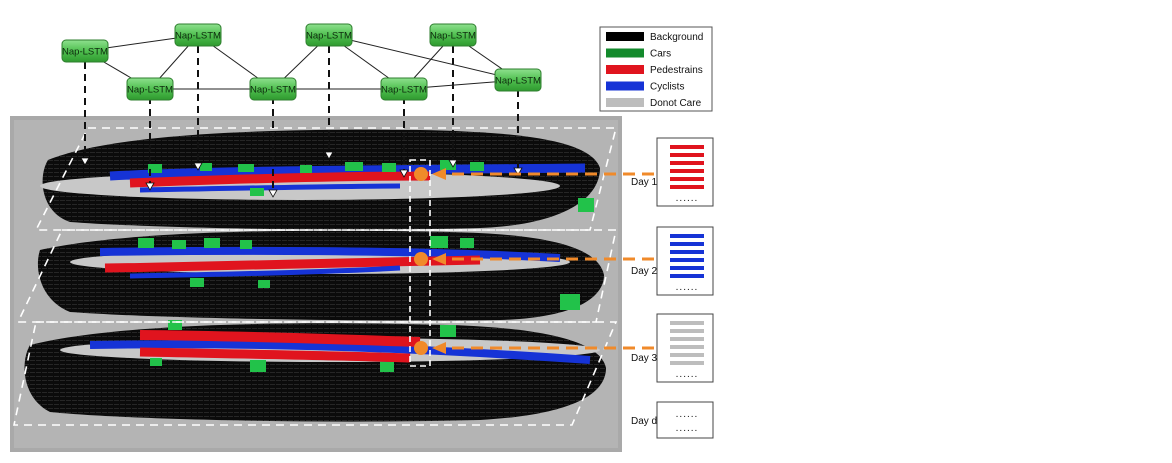  I want to click on day-links, so click(534, 261).